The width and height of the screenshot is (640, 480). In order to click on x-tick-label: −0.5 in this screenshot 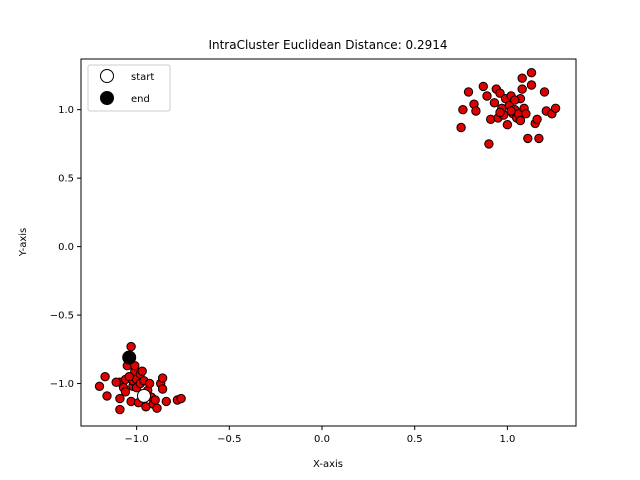, I will do `click(229, 439)`.